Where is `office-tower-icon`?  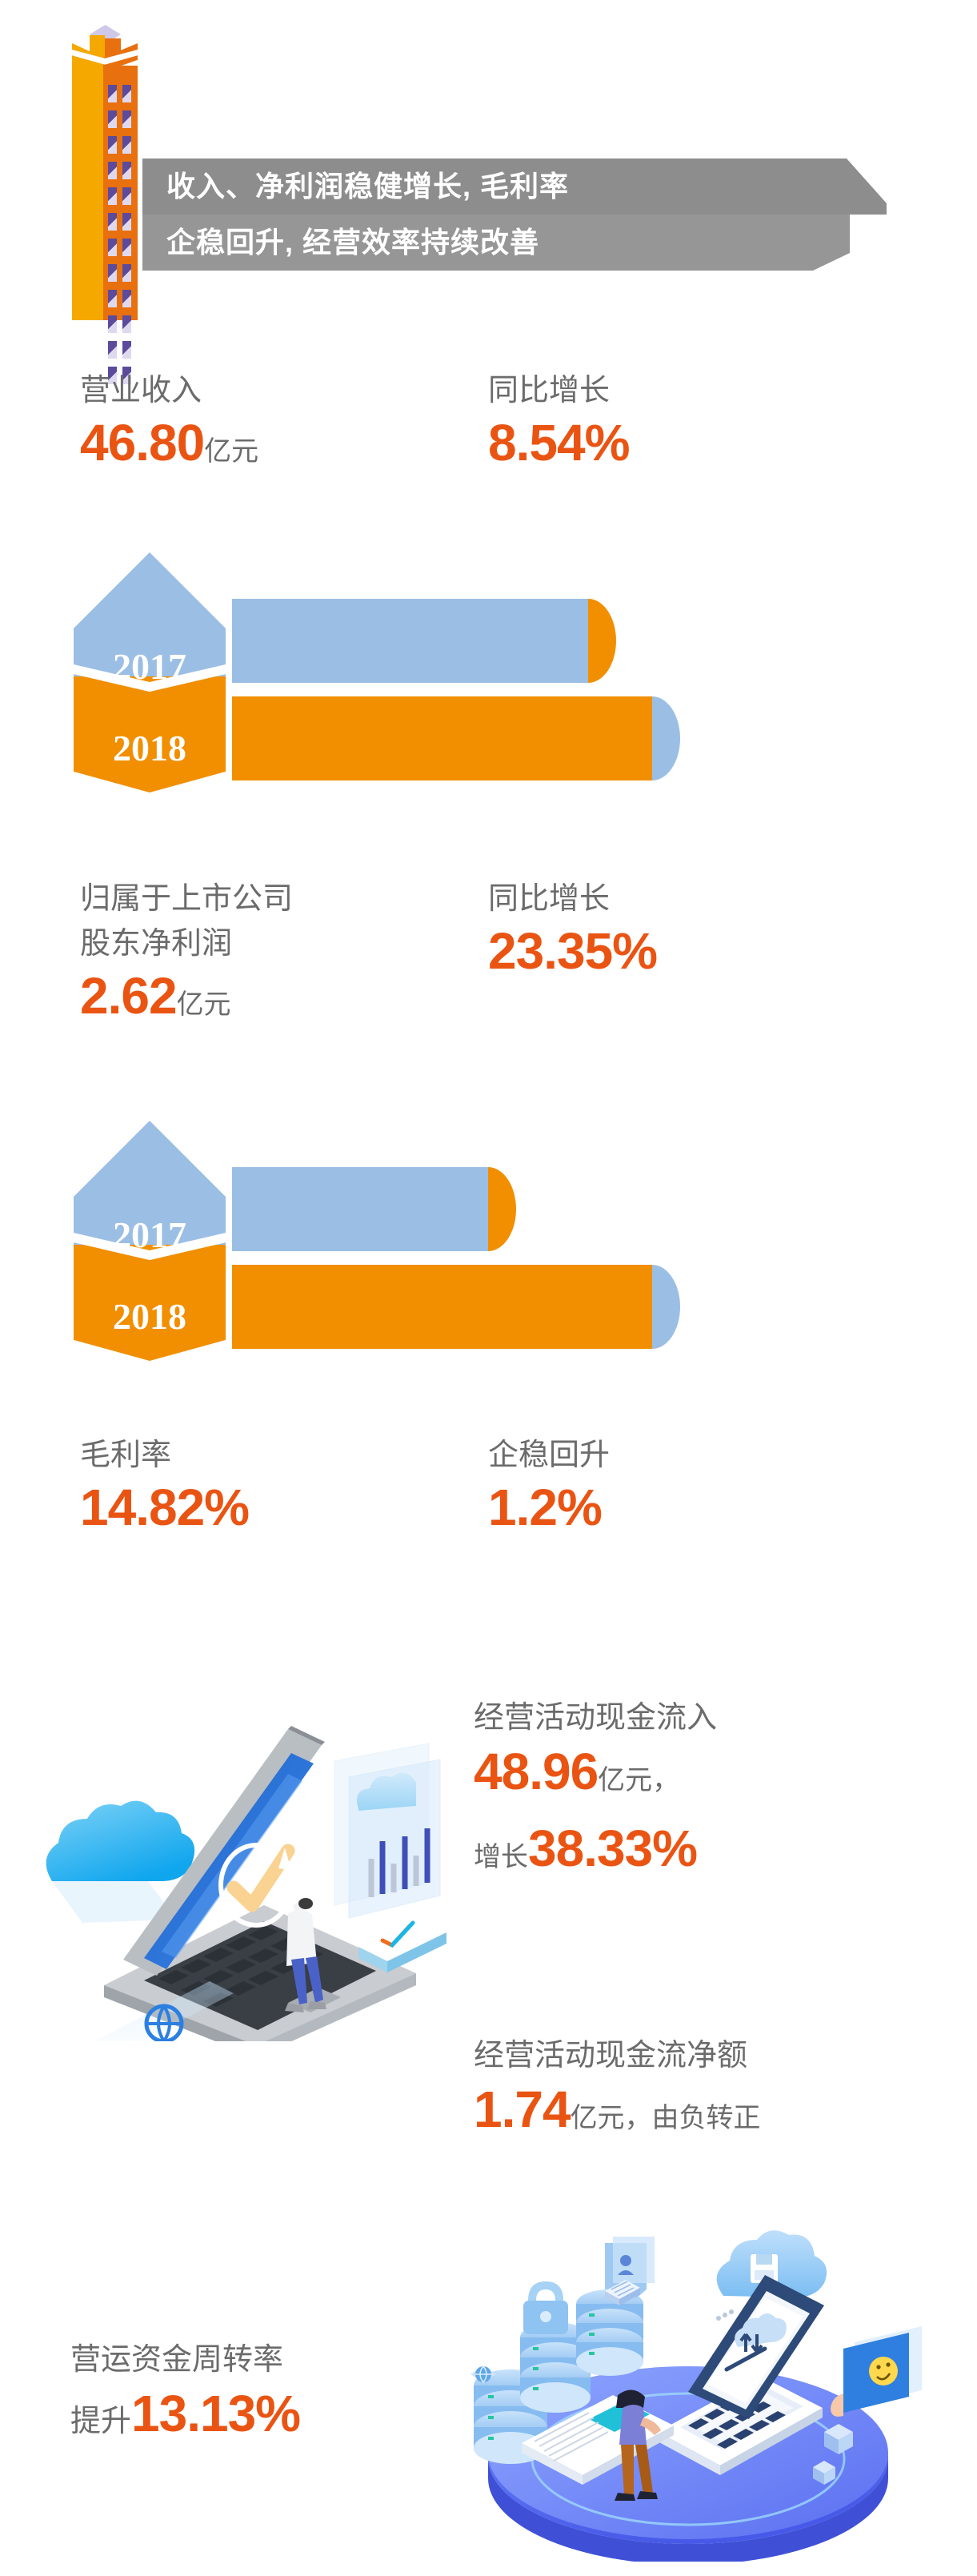
office-tower-icon is located at coordinates (105, 200).